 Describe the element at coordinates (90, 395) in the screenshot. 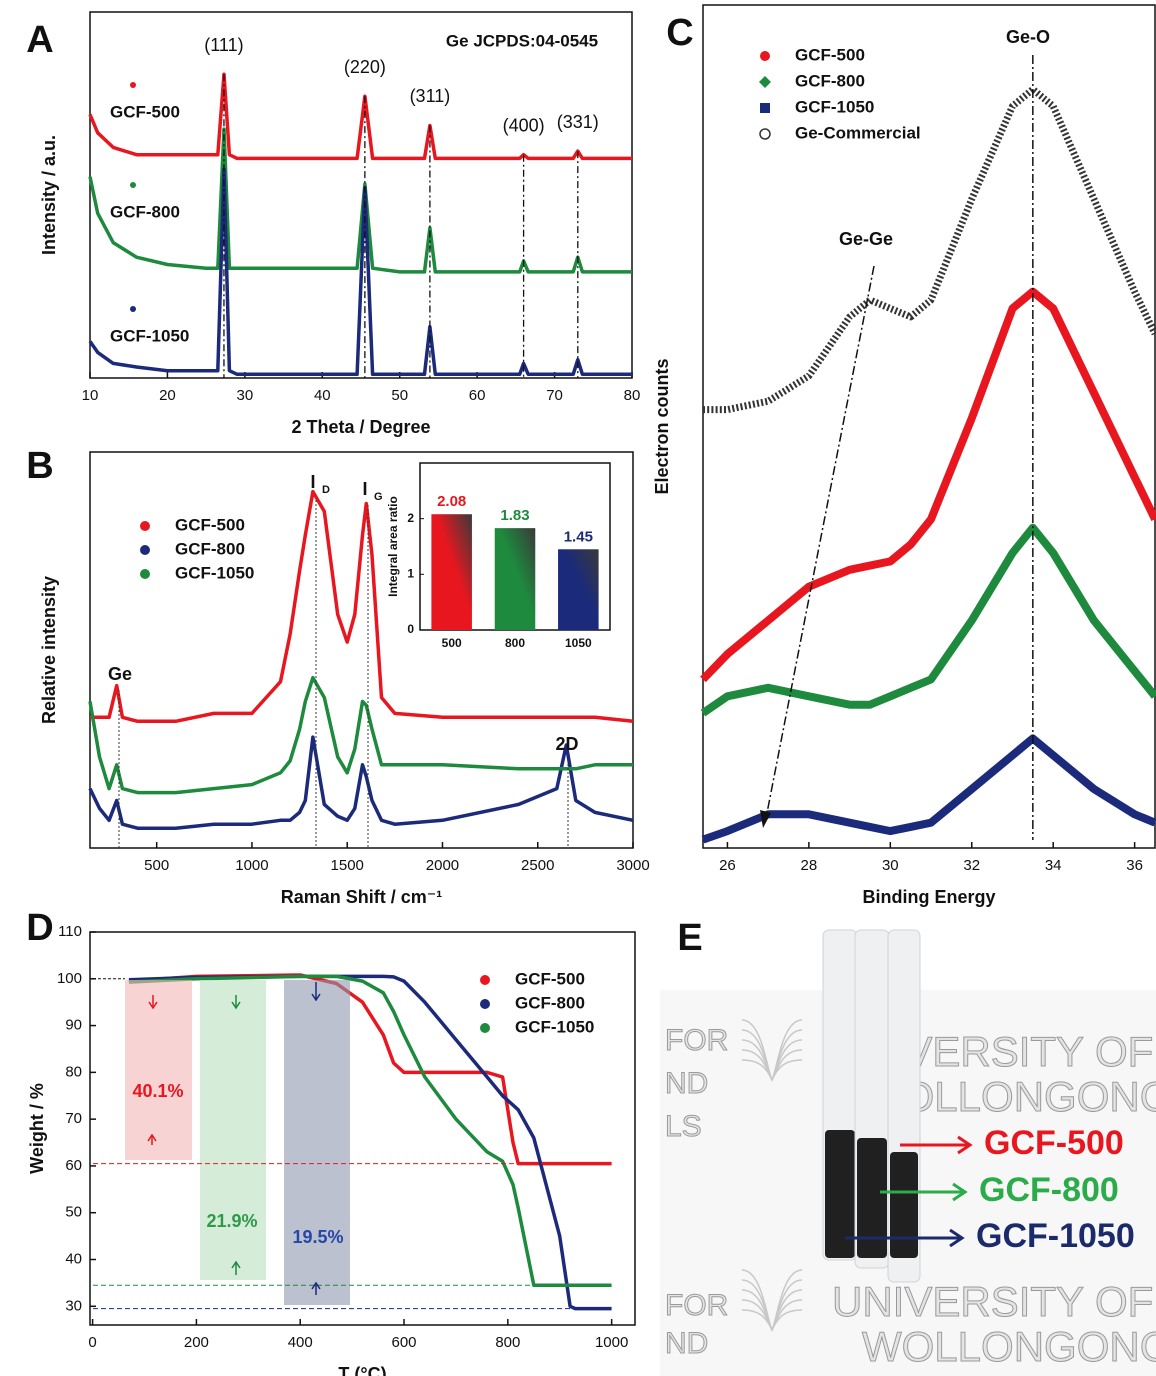

I see `x-tick-label: 10` at that location.